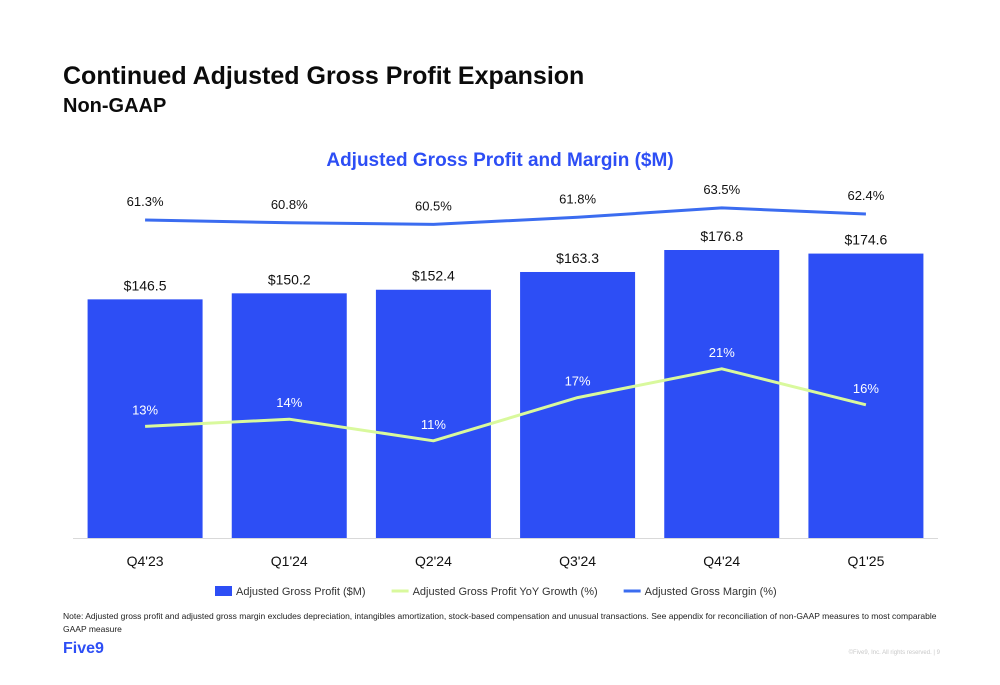  I want to click on legend-label: Adjusted Gross Profit ($M), so click(301, 592).